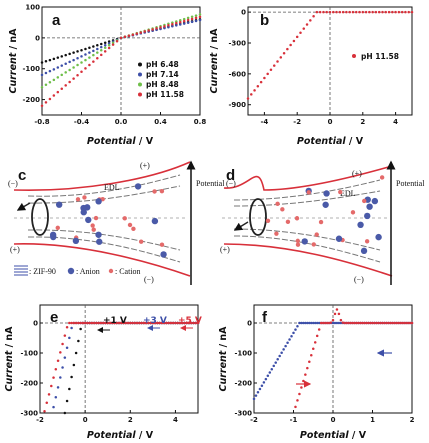 Image resolution: width=429 pixels, height=443 pixels. I want to click on sign-plus-c2: (+), so click(15, 249).